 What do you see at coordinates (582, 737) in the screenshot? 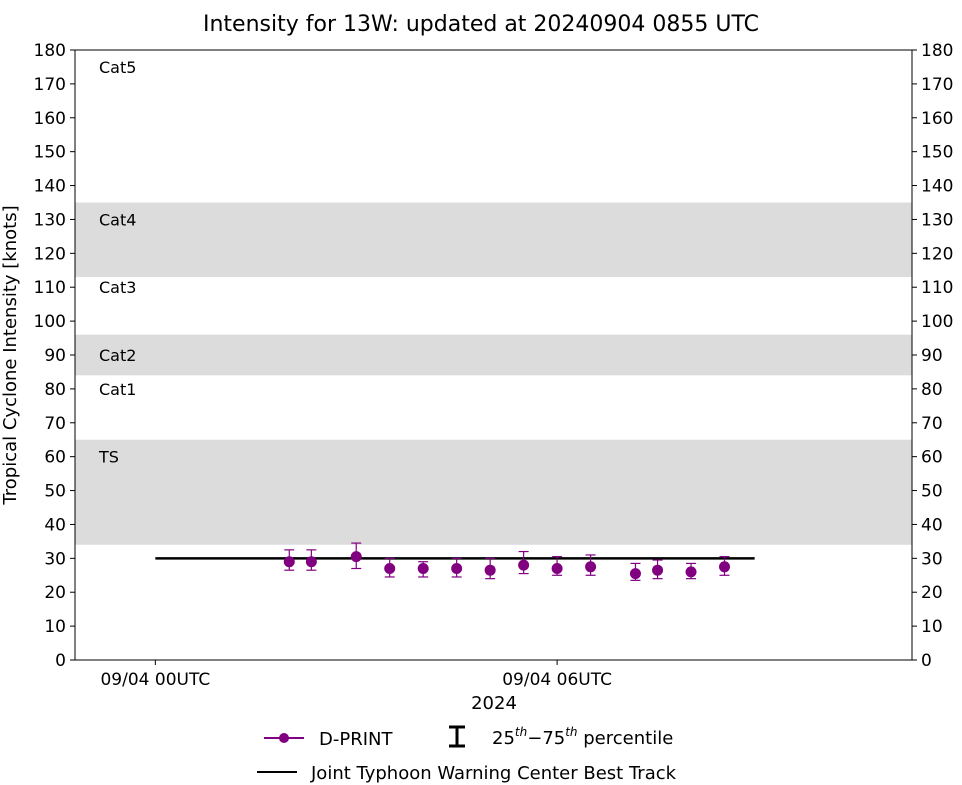
I see `legend-percentile-label: 25th−75th percentile` at bounding box center [582, 737].